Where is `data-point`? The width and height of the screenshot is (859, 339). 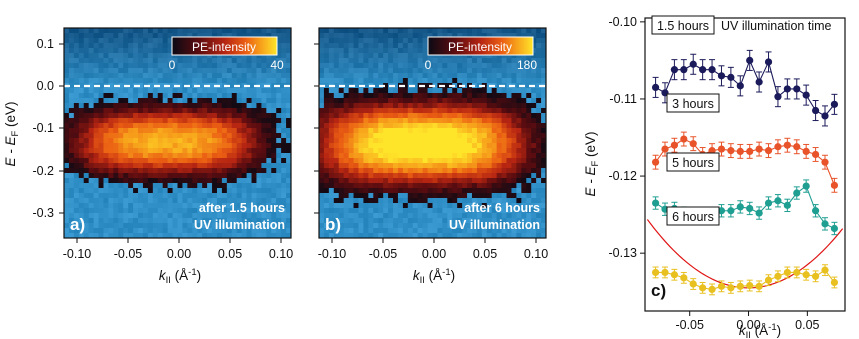 data-point is located at coordinates (740, 207).